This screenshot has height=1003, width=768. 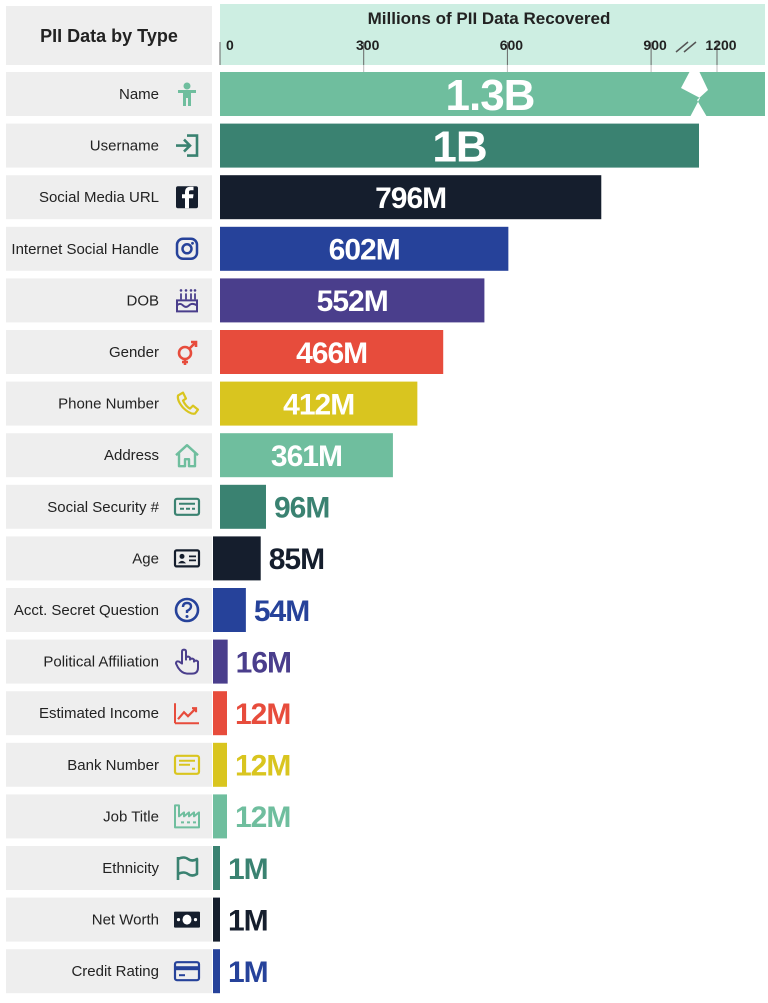 I want to click on phone-icon, so click(x=188, y=403).